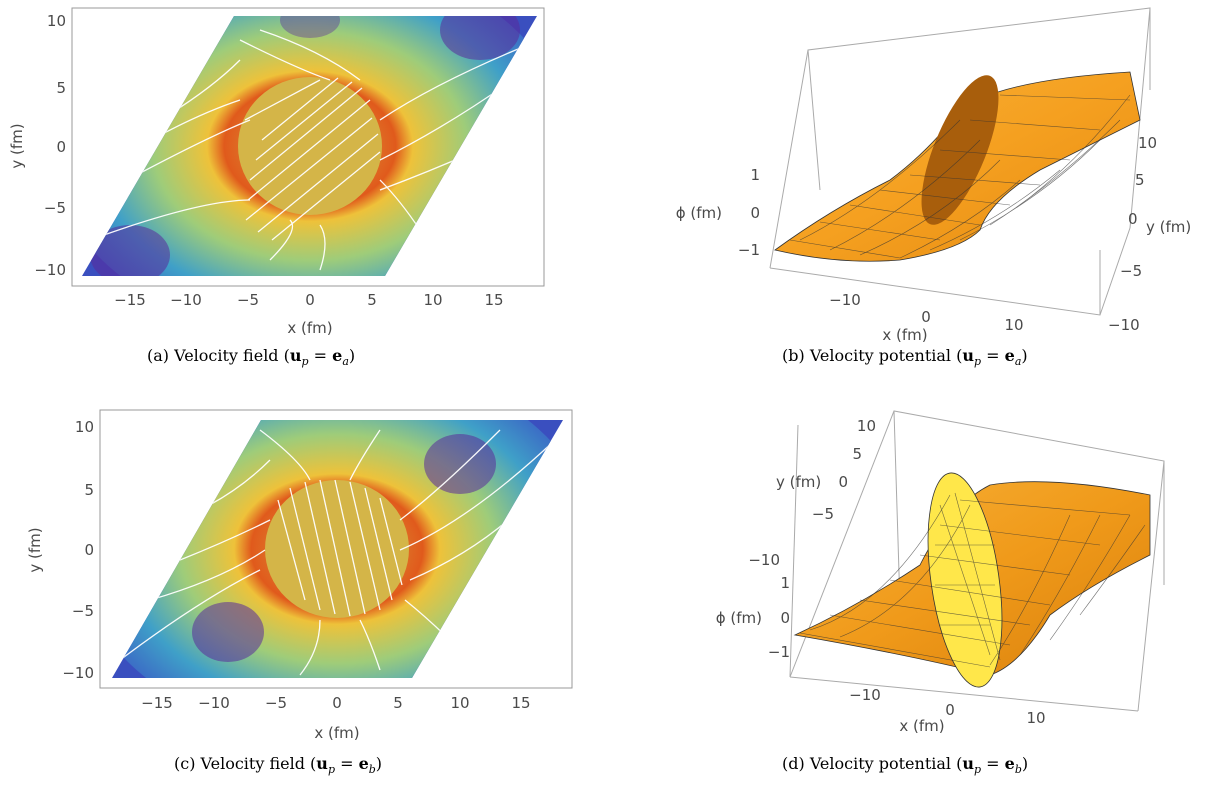 The width and height of the screenshot is (1208, 787). Describe the element at coordinates (278, 765) in the screenshot. I see `caption-c: (c) Velocity field (up = eb)` at that location.